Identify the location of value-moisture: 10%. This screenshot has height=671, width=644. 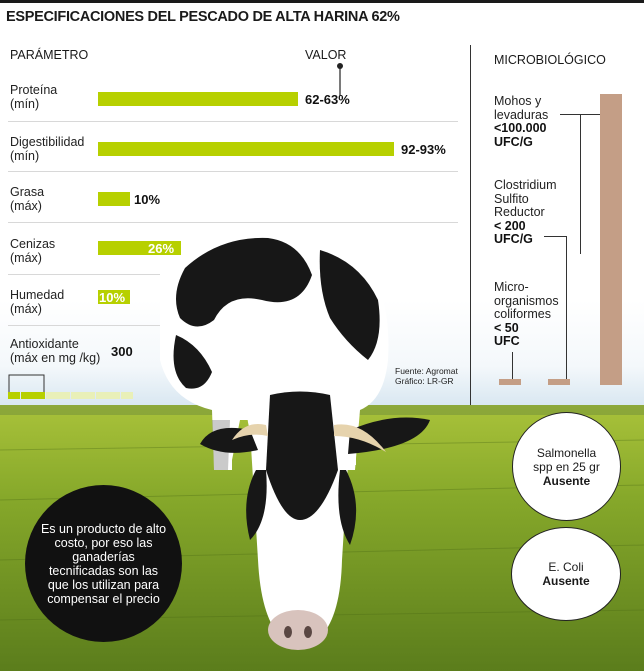
(112, 297).